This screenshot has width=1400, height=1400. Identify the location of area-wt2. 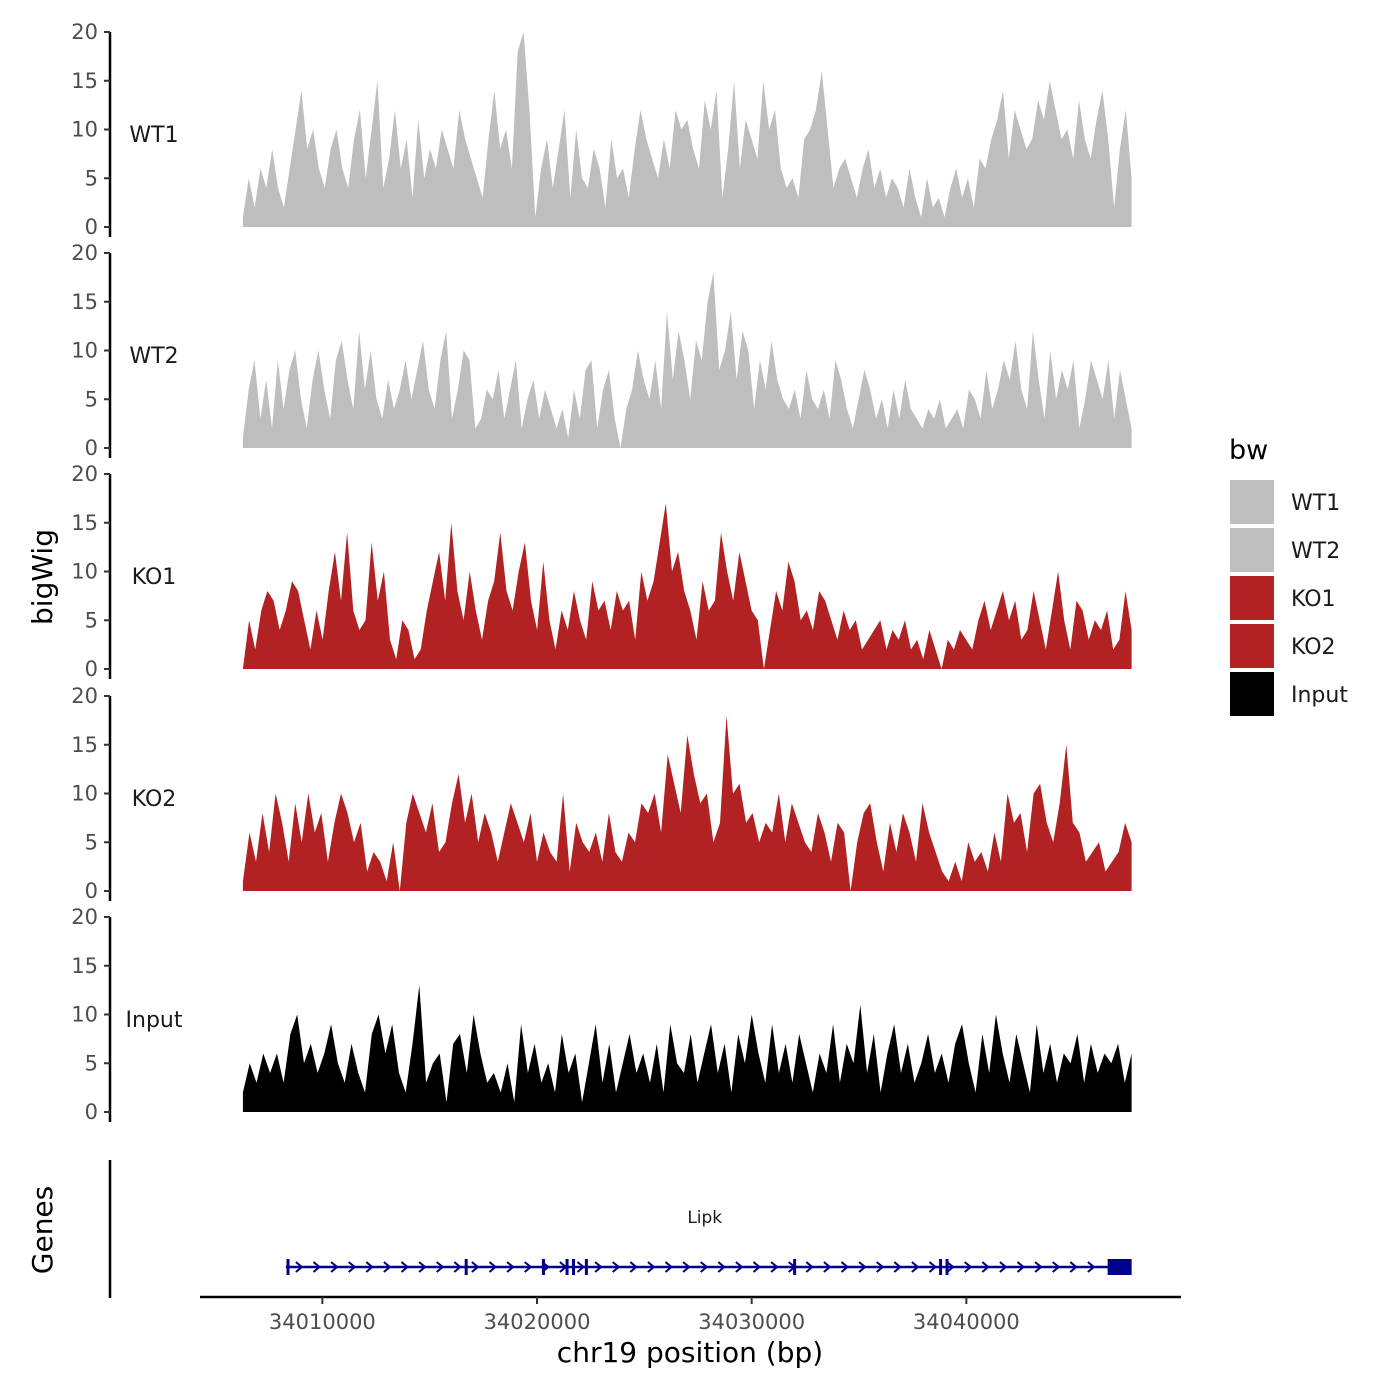
(687, 360).